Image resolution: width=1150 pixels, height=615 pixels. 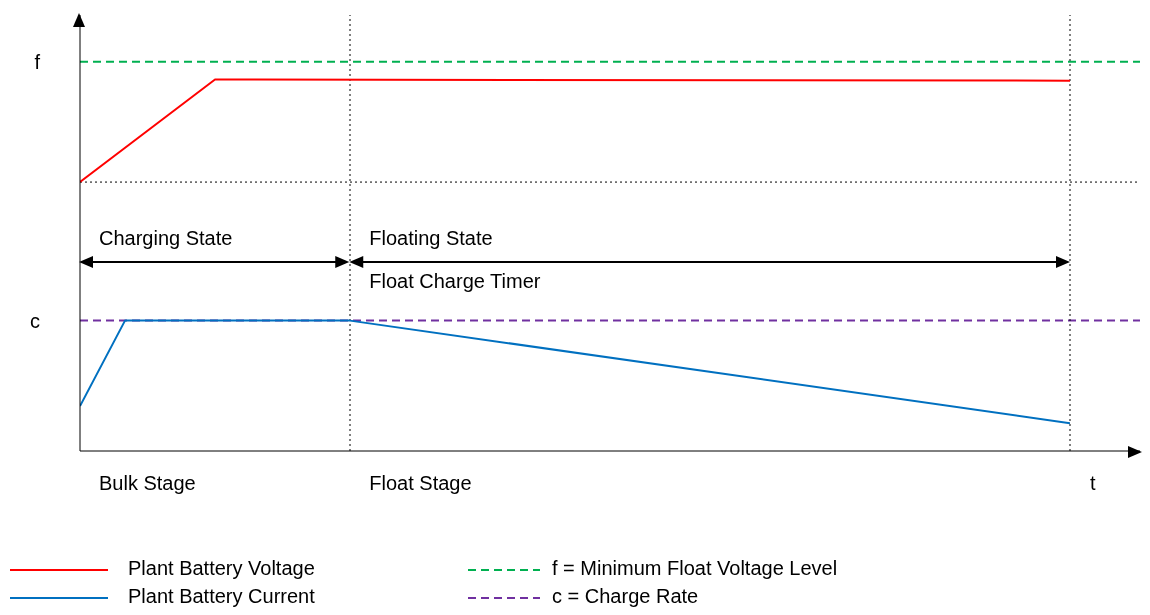 What do you see at coordinates (455, 281) in the screenshot?
I see `annotation: Float Charge Timer` at bounding box center [455, 281].